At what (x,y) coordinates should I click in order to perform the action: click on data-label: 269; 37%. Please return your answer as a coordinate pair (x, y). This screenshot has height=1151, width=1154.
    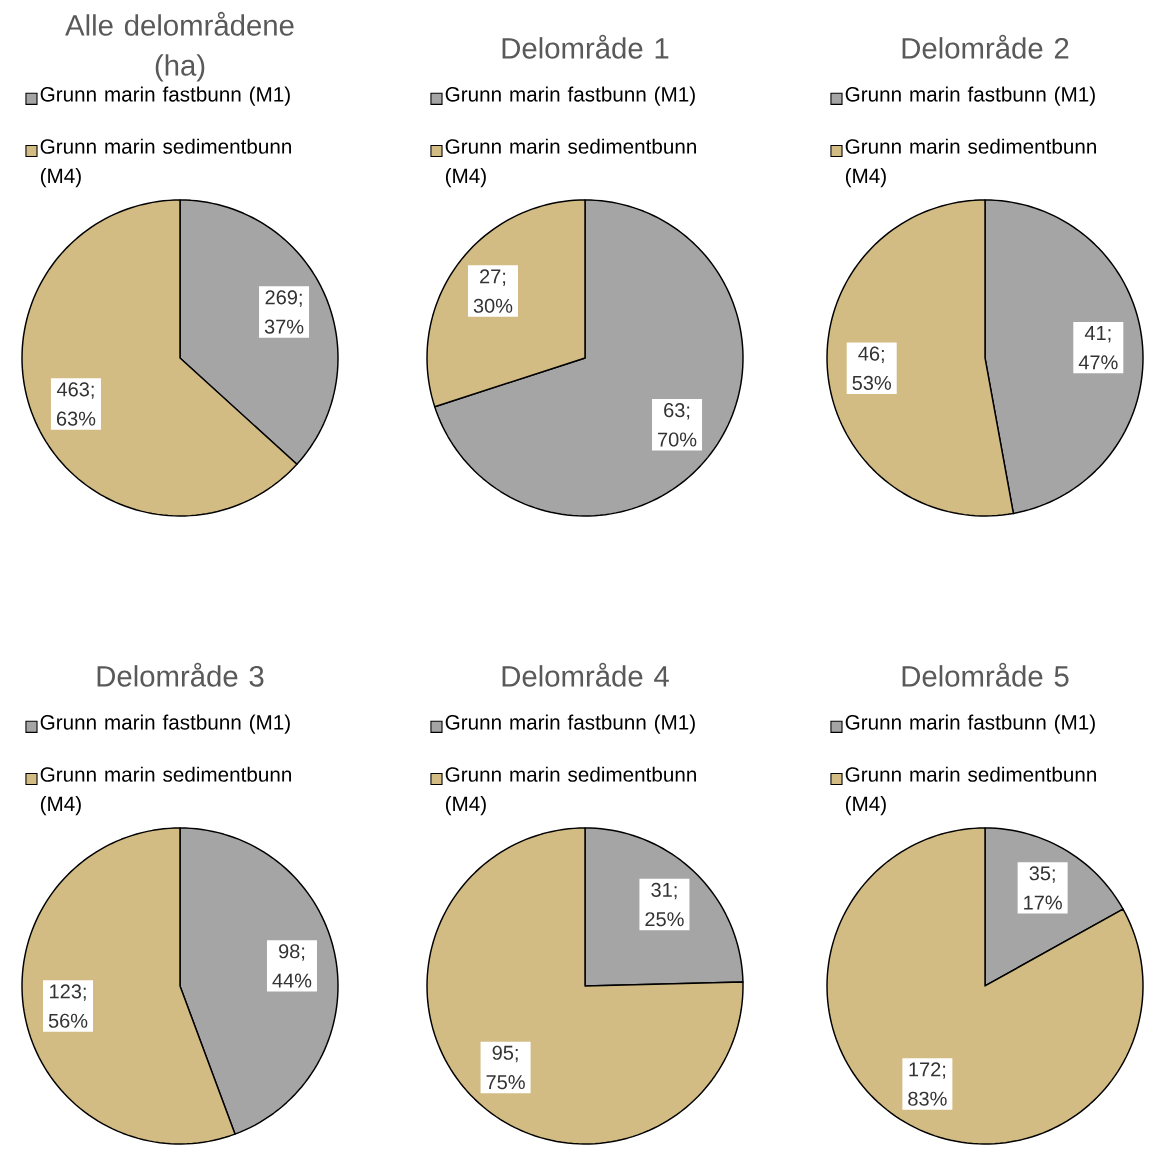
    Looking at the image, I should click on (284, 312).